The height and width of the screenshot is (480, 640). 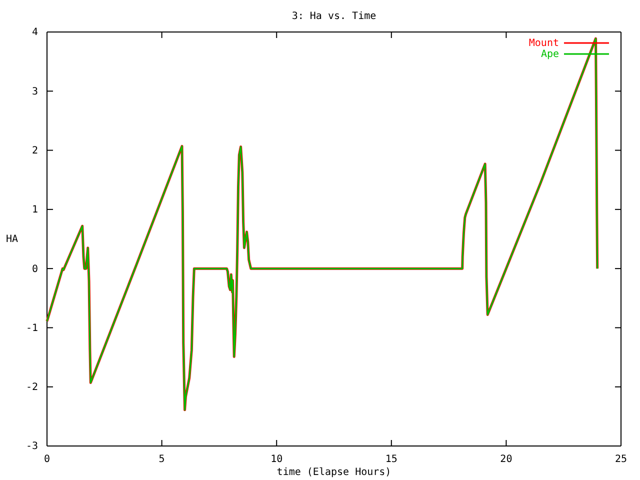 I want to click on legend-label: Mount, so click(x=543, y=43).